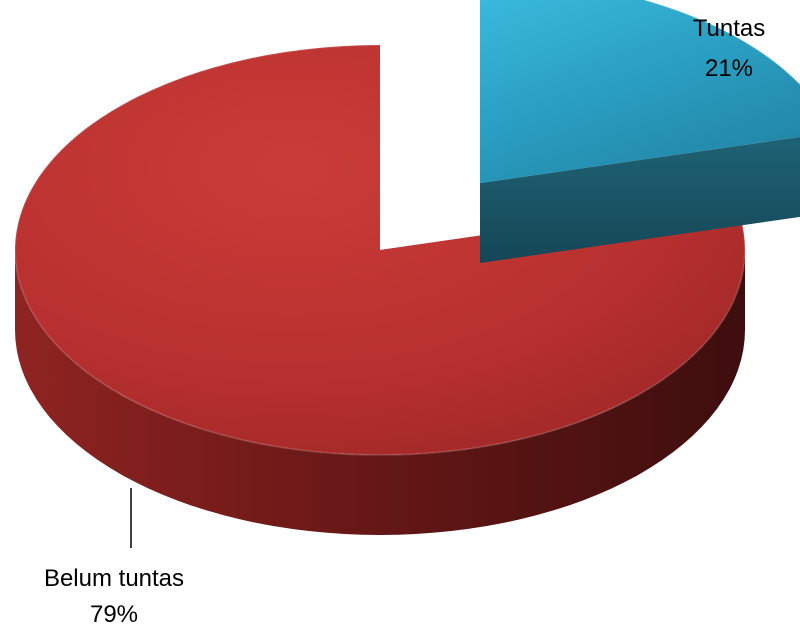 This screenshot has width=800, height=638. I want to click on slice-label-name-tuntas: Tuntas, so click(729, 28).